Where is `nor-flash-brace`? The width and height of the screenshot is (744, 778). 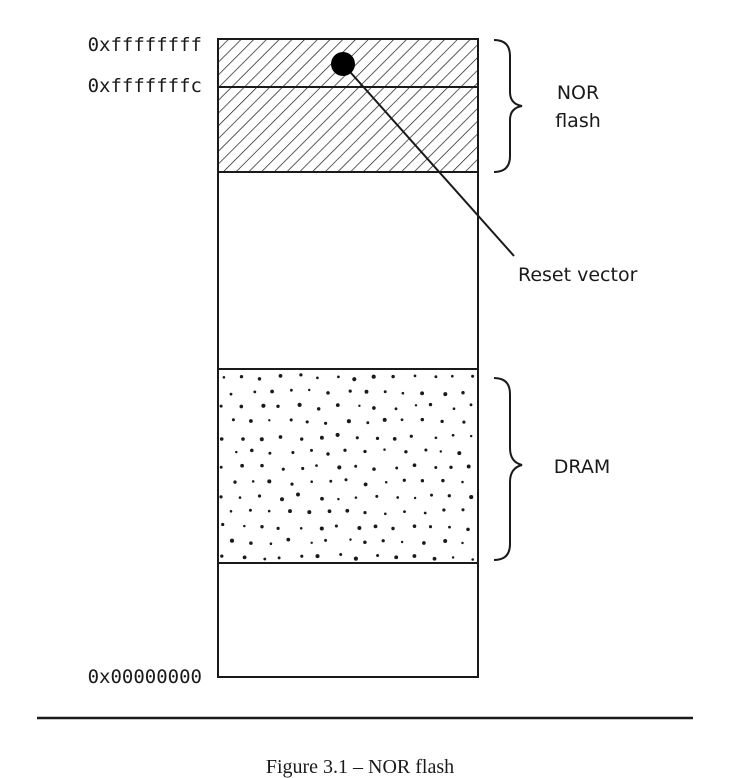 nor-flash-brace is located at coordinates (508, 106).